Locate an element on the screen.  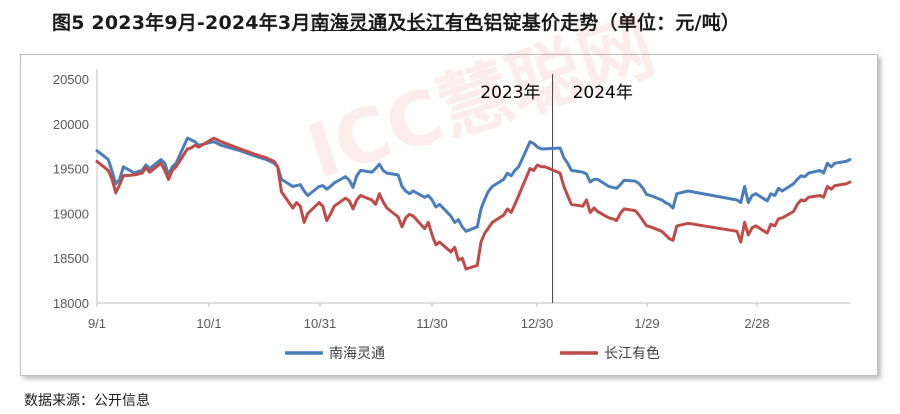
x-tick-label: 2/28 is located at coordinates (756, 323).